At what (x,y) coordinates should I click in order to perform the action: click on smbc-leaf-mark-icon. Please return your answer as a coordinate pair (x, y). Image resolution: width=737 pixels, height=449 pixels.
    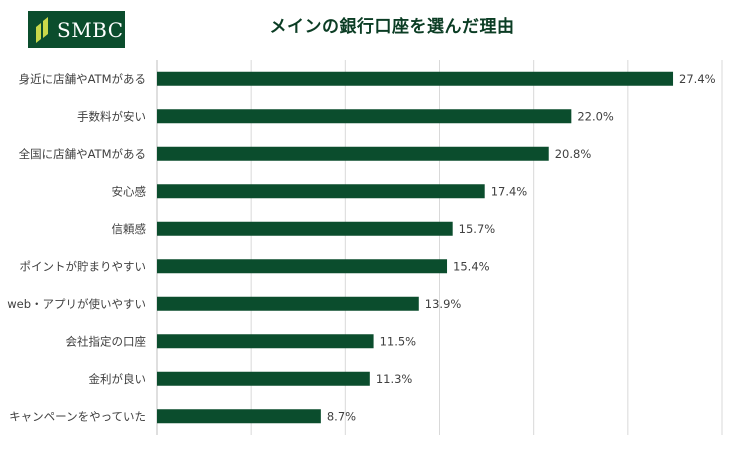
    Looking at the image, I should click on (42, 29).